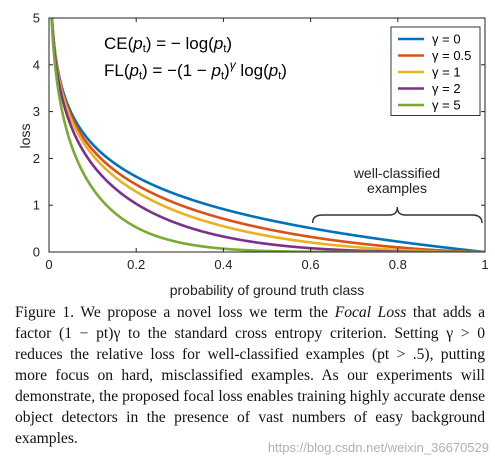 The image size is (495, 470). Describe the element at coordinates (36, 18) in the screenshot. I see `y-tick-label: 5` at that location.